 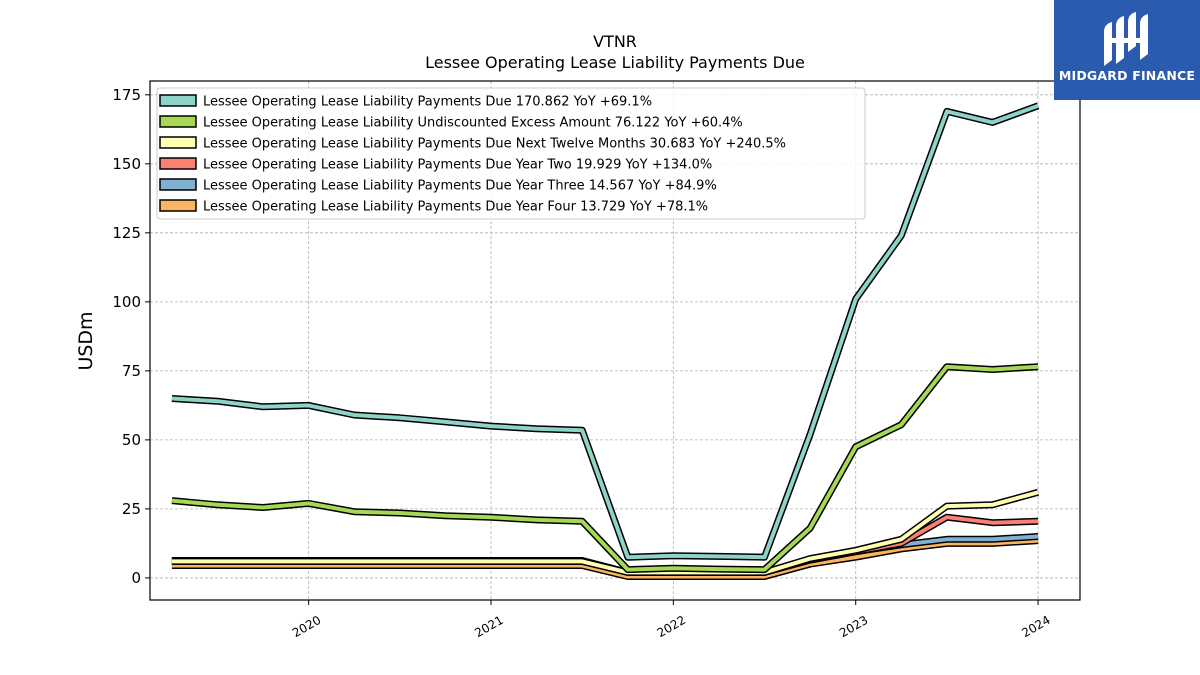 I want to click on brand-logo: MIDGARD FINANCE, so click(x=1127, y=50).